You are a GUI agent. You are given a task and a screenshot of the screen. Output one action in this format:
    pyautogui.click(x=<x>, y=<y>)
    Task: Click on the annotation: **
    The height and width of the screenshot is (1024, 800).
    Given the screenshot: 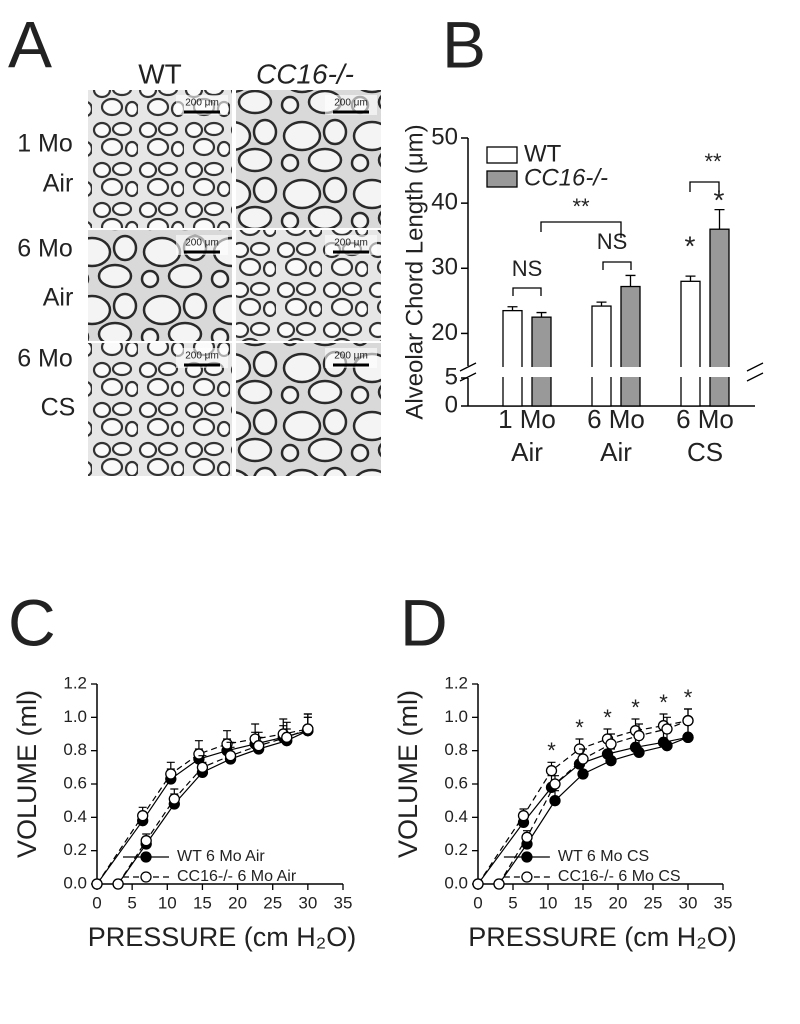 What is the action you would take?
    pyautogui.click(x=581, y=206)
    